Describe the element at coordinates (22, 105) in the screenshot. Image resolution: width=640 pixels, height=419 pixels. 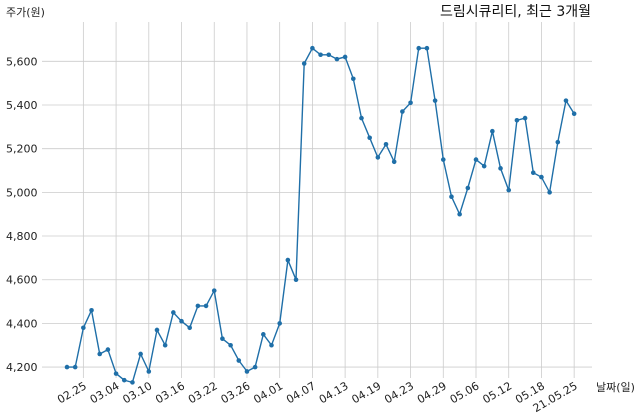
I see `y-tick-label: 5,400` at that location.